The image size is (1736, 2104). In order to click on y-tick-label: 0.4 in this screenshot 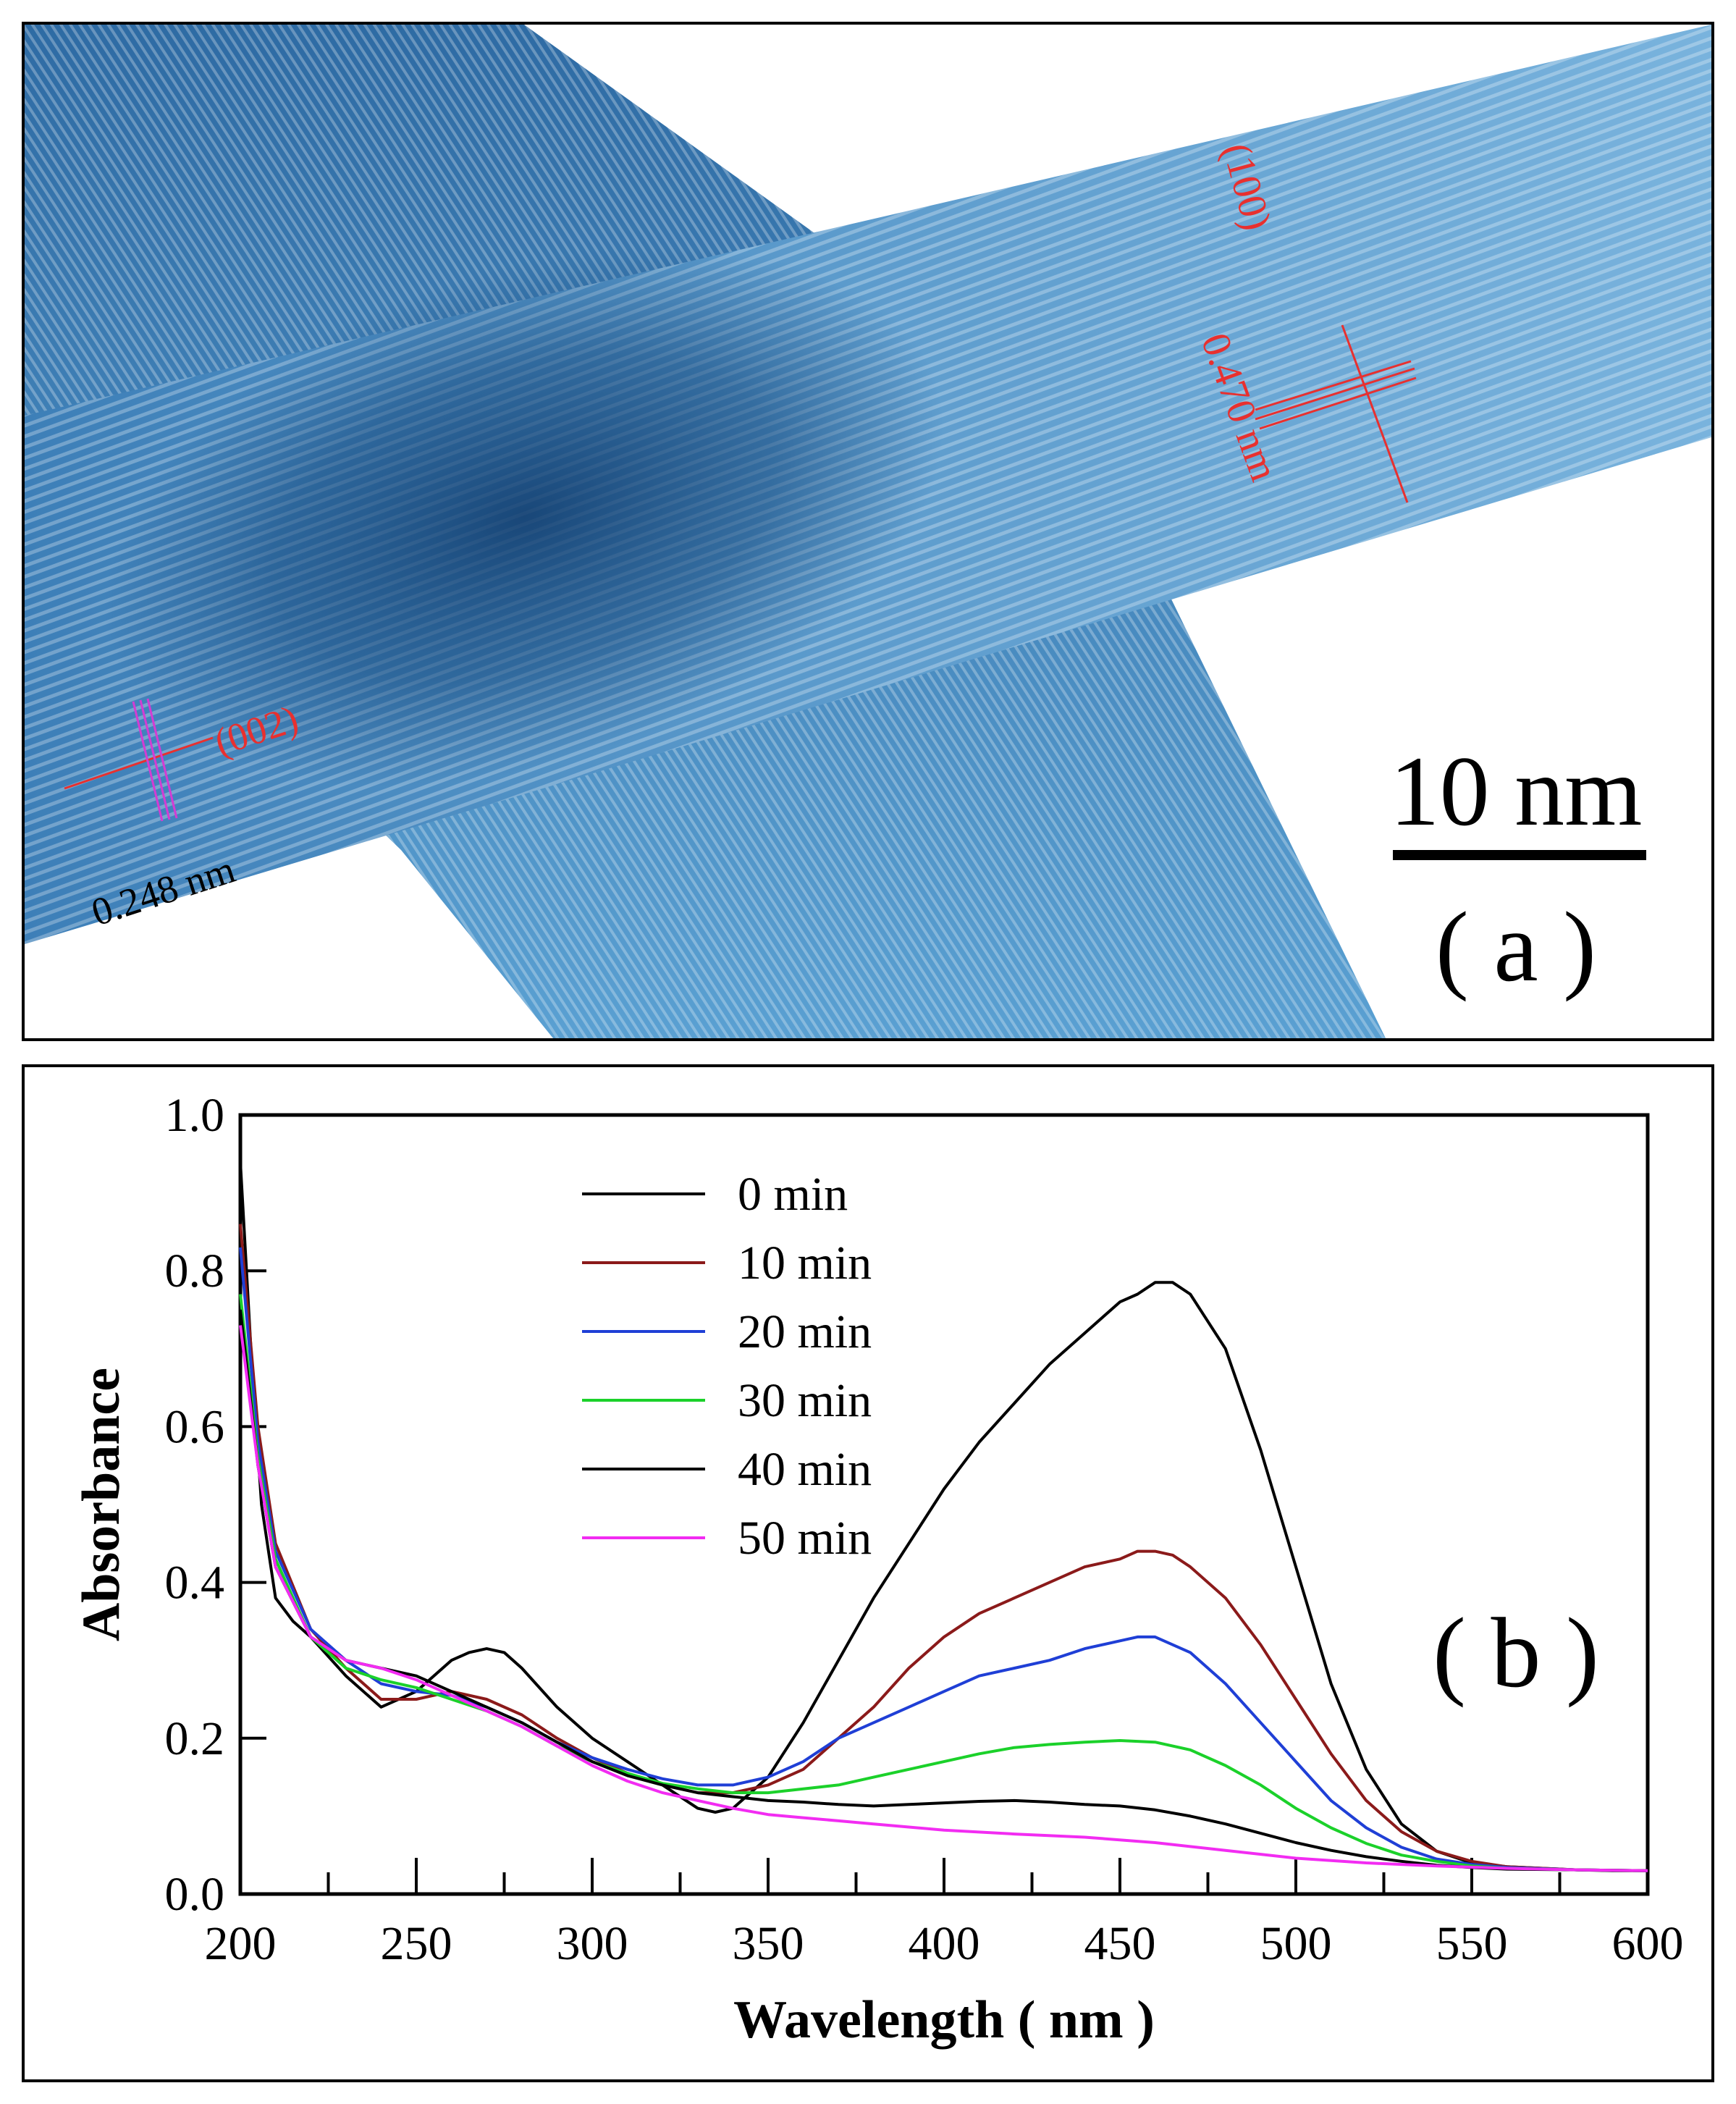, I will do `click(195, 1583)`.